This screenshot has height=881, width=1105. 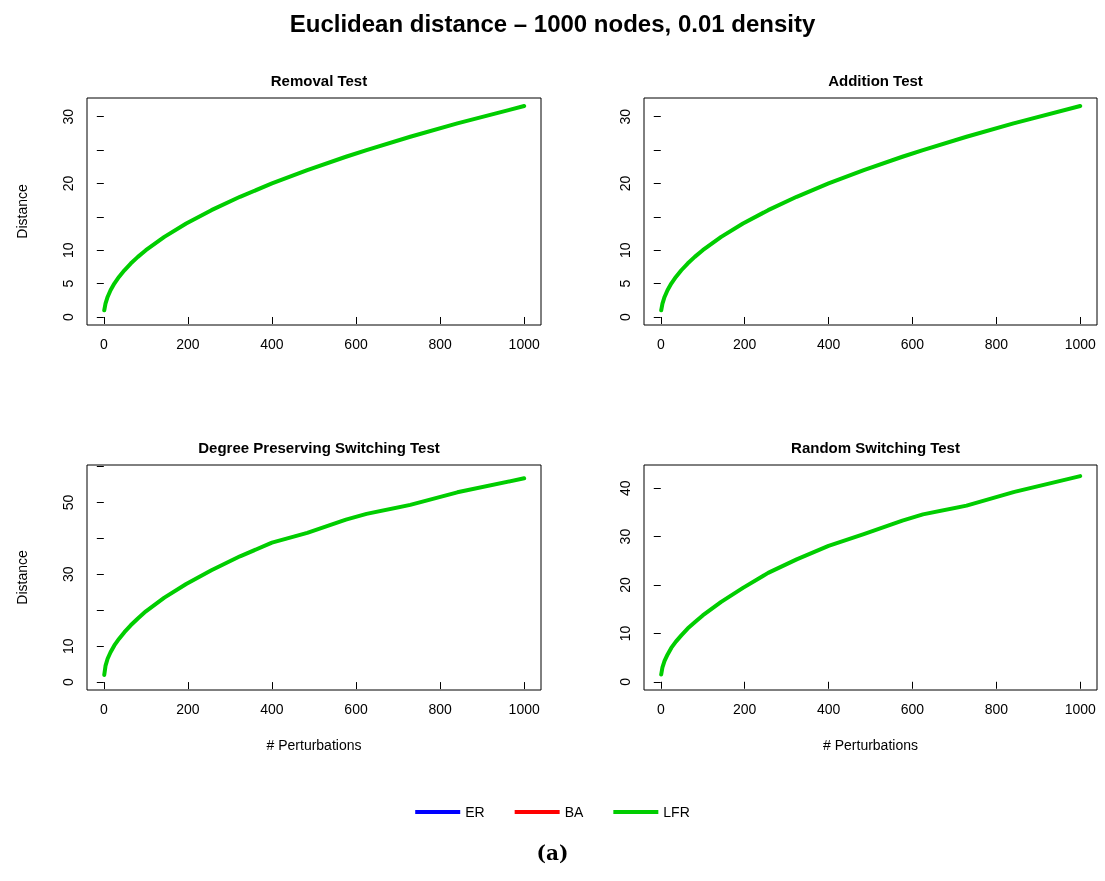 What do you see at coordinates (319, 80) in the screenshot?
I see `chart-title: Removal Test` at bounding box center [319, 80].